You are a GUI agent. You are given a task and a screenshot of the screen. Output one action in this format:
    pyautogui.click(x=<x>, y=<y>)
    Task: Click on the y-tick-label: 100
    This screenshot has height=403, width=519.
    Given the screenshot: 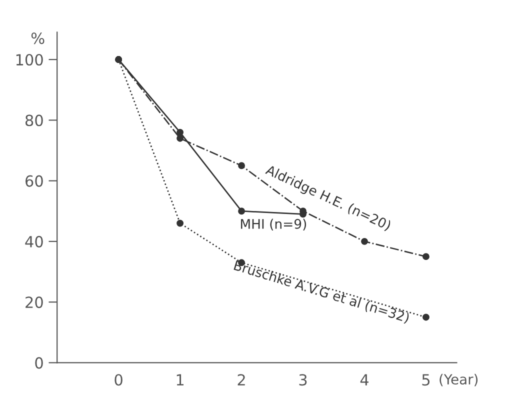 What is the action you would take?
    pyautogui.click(x=29, y=60)
    